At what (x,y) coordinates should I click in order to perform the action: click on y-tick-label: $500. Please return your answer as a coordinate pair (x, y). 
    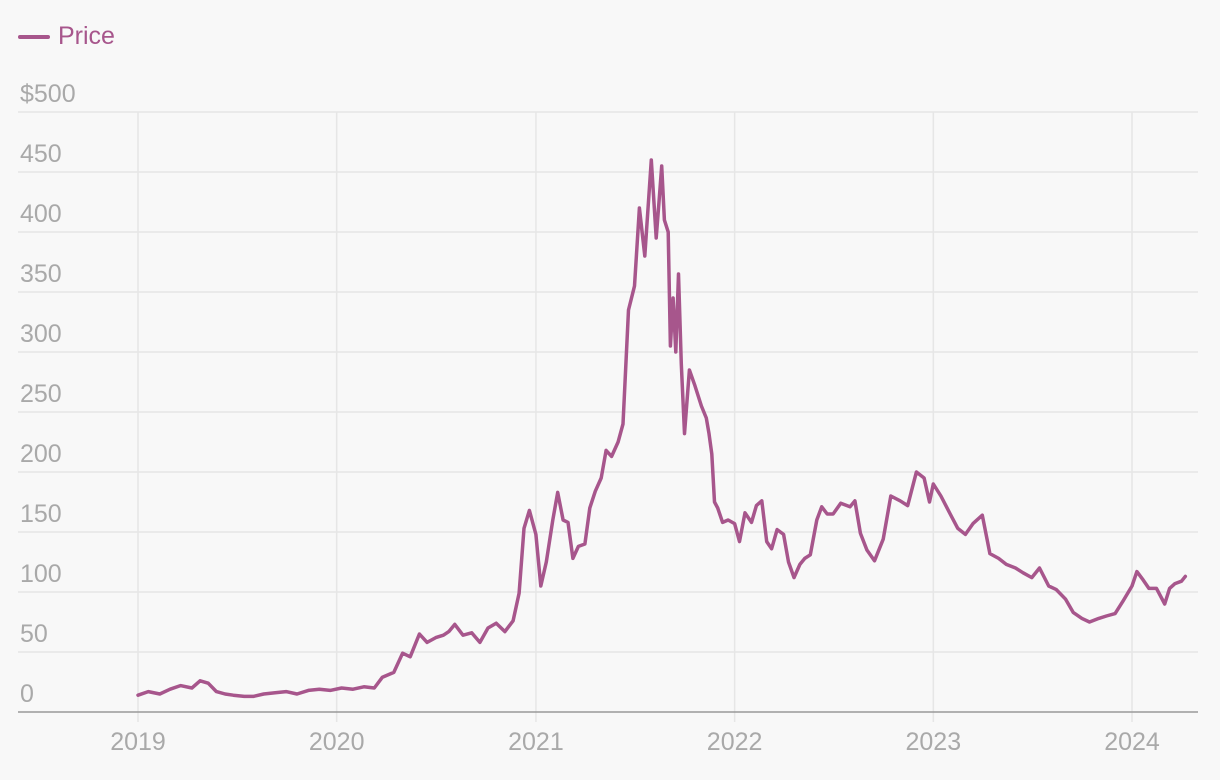
    Looking at the image, I should click on (48, 94).